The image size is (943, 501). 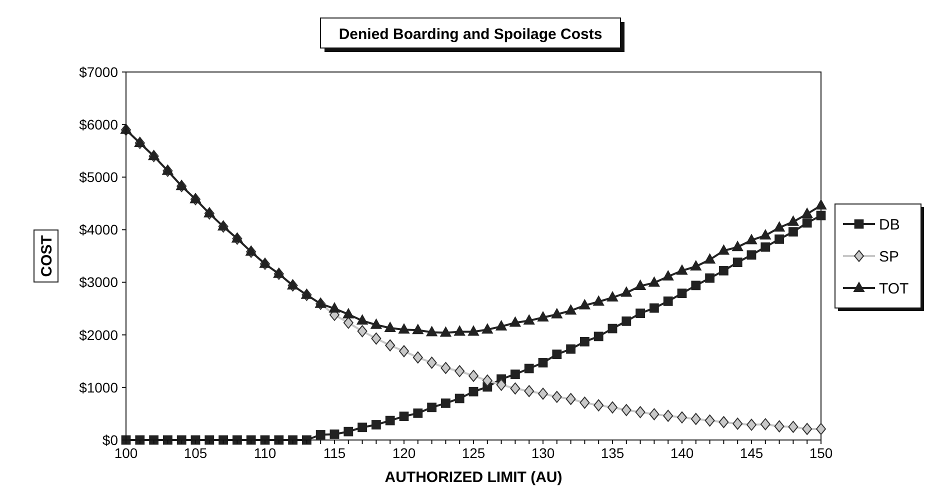 I want to click on y-tick-label: $0, so click(x=110, y=440).